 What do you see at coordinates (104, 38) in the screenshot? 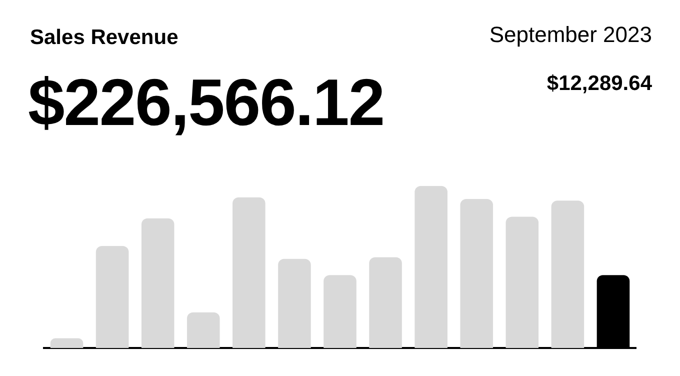
I see `chart-title: Sales Revenue` at bounding box center [104, 38].